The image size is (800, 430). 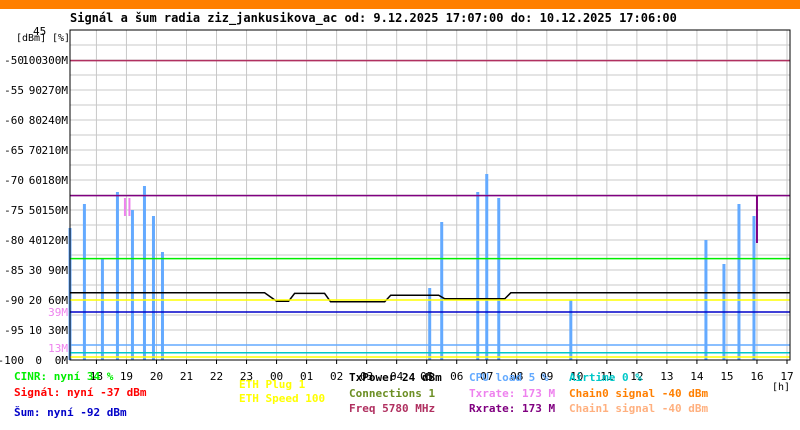 I want to click on x-tick-label: 14, so click(x=697, y=376).